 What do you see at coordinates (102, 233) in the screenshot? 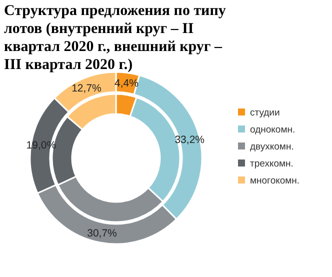
I see `data-label: 30,7%` at bounding box center [102, 233].